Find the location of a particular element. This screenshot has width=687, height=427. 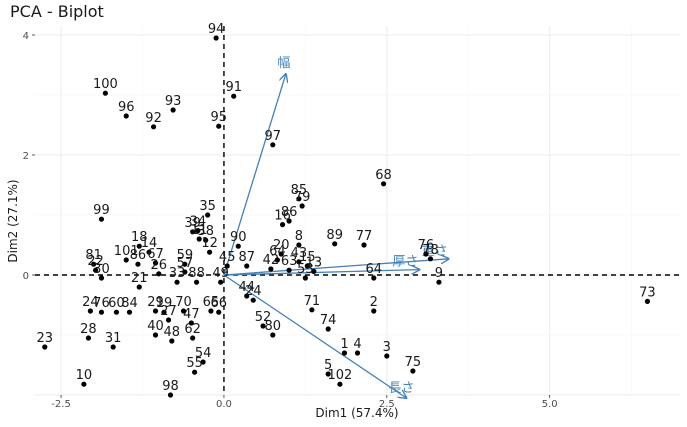

point-label: 3 is located at coordinates (387, 347).